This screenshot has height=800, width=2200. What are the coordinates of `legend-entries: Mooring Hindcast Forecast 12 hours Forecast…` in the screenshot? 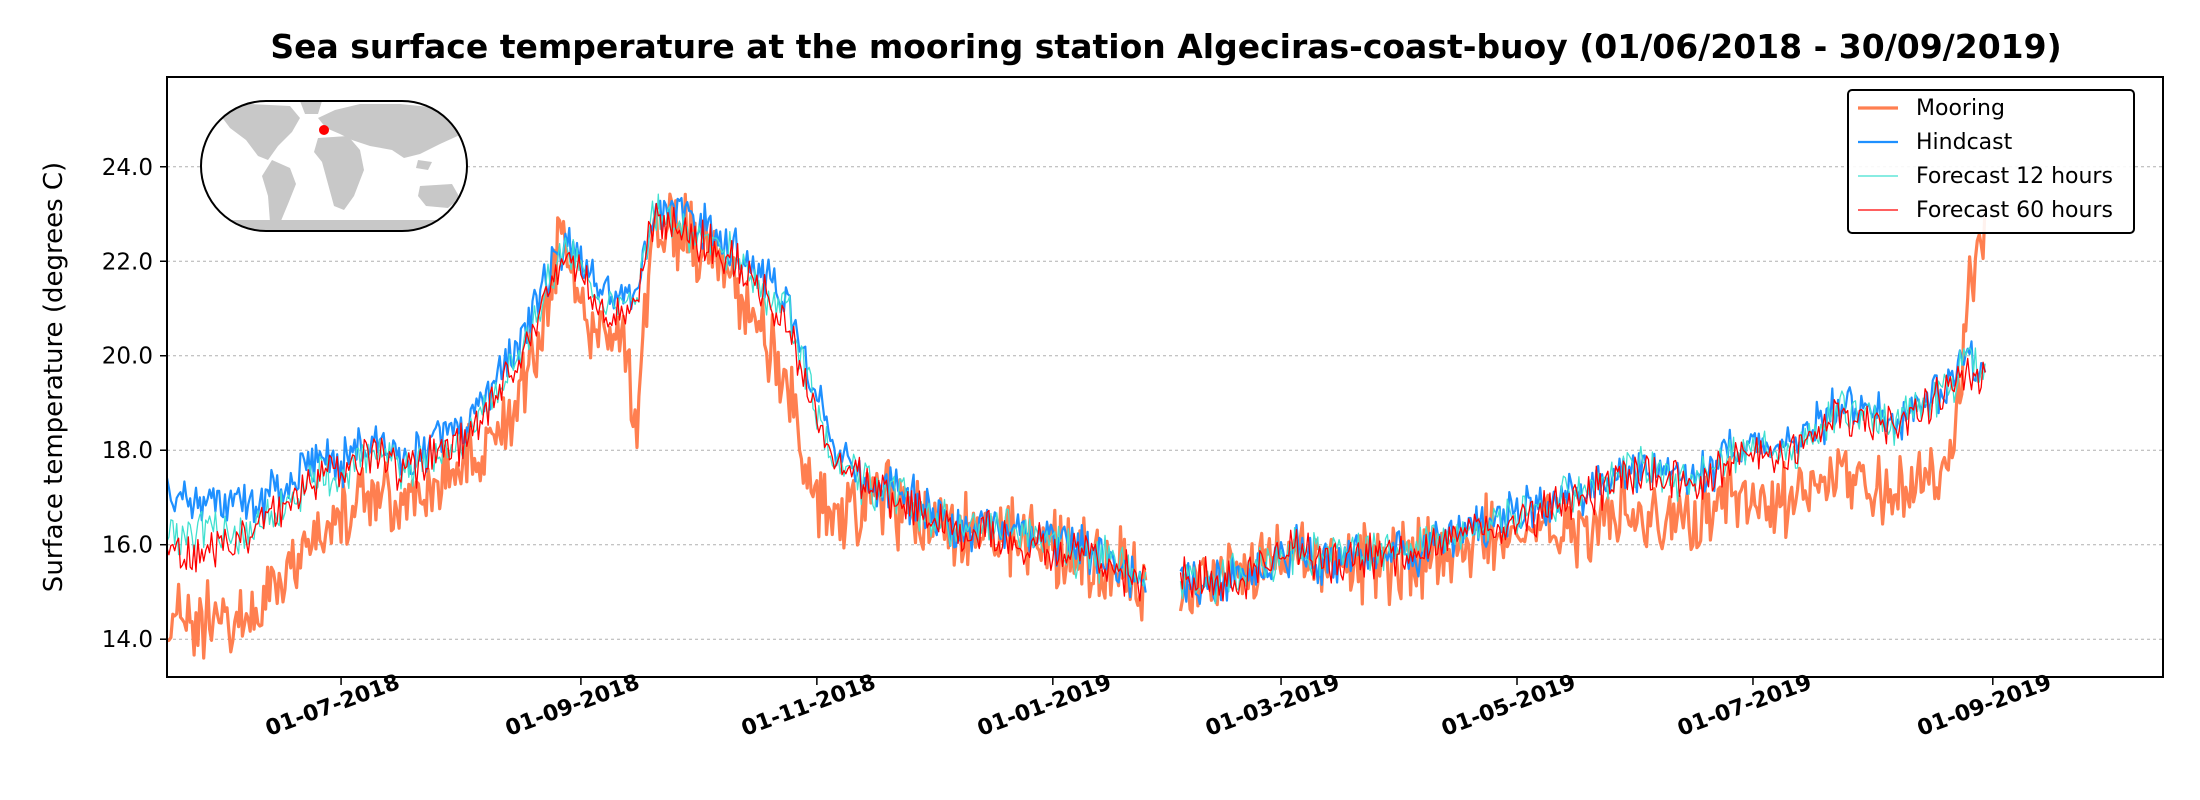 It's located at (1985, 159).